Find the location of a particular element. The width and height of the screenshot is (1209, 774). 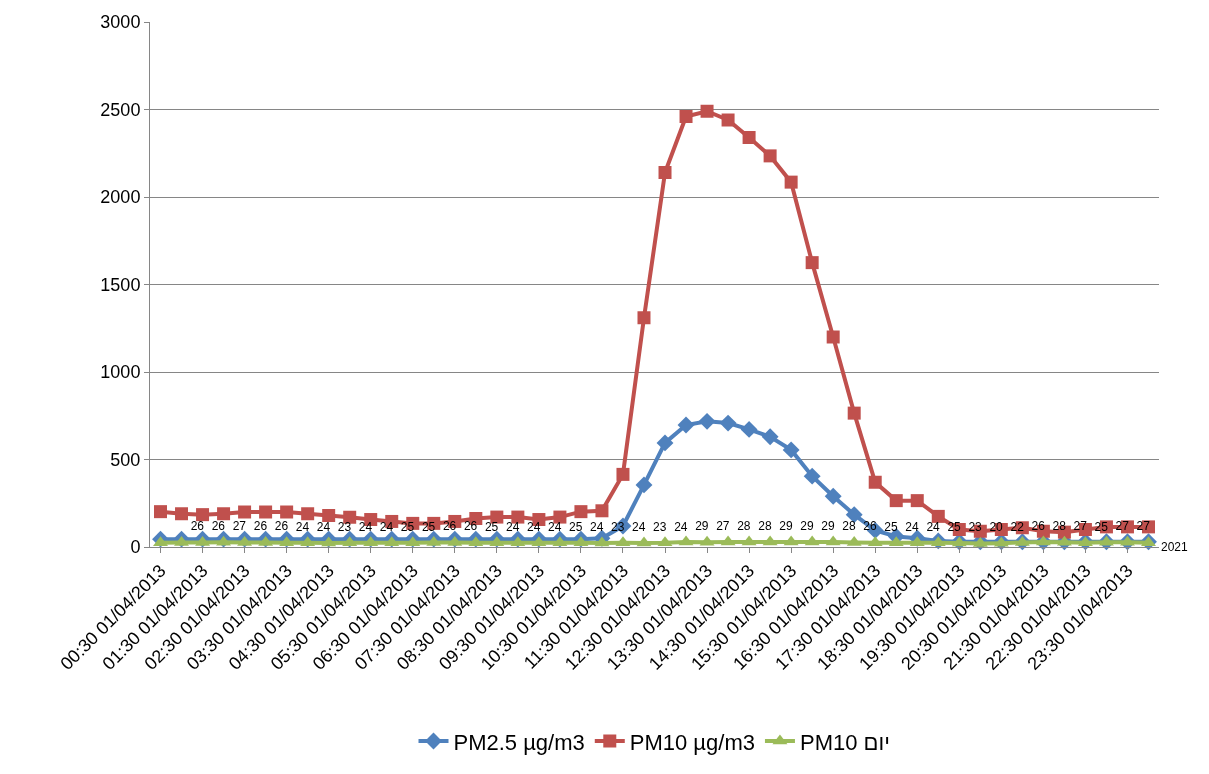

y-tick-label: 500 is located at coordinates (125, 459).